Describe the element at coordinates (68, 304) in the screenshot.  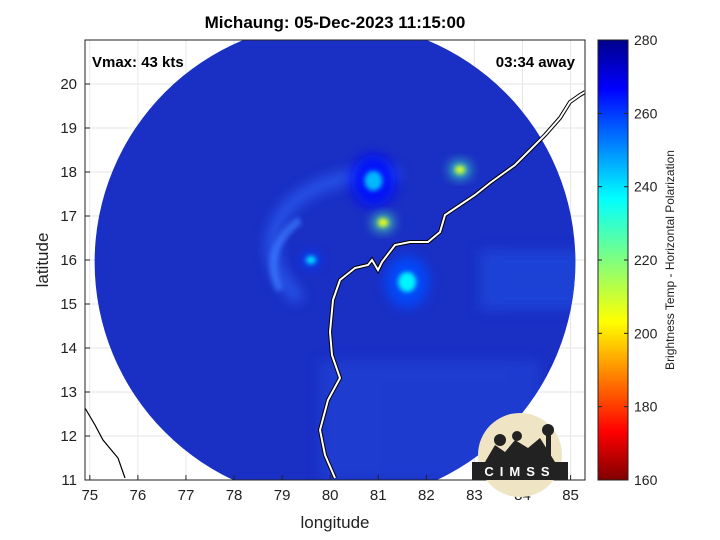
I see `y-tick-label: 15` at that location.